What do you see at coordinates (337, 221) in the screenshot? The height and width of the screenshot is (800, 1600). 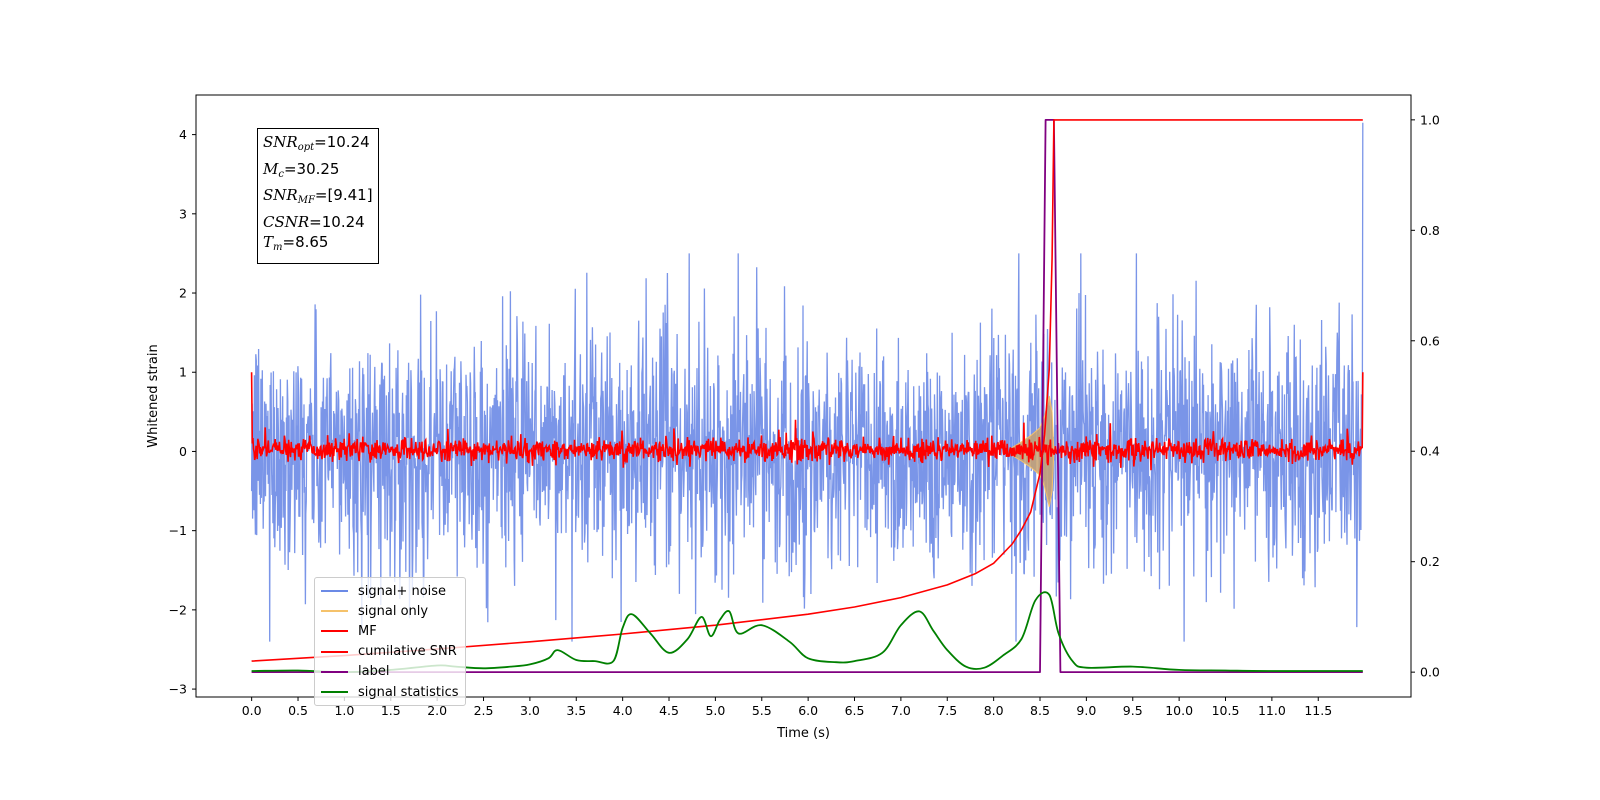 I see `csnr-value: =10.24` at bounding box center [337, 221].